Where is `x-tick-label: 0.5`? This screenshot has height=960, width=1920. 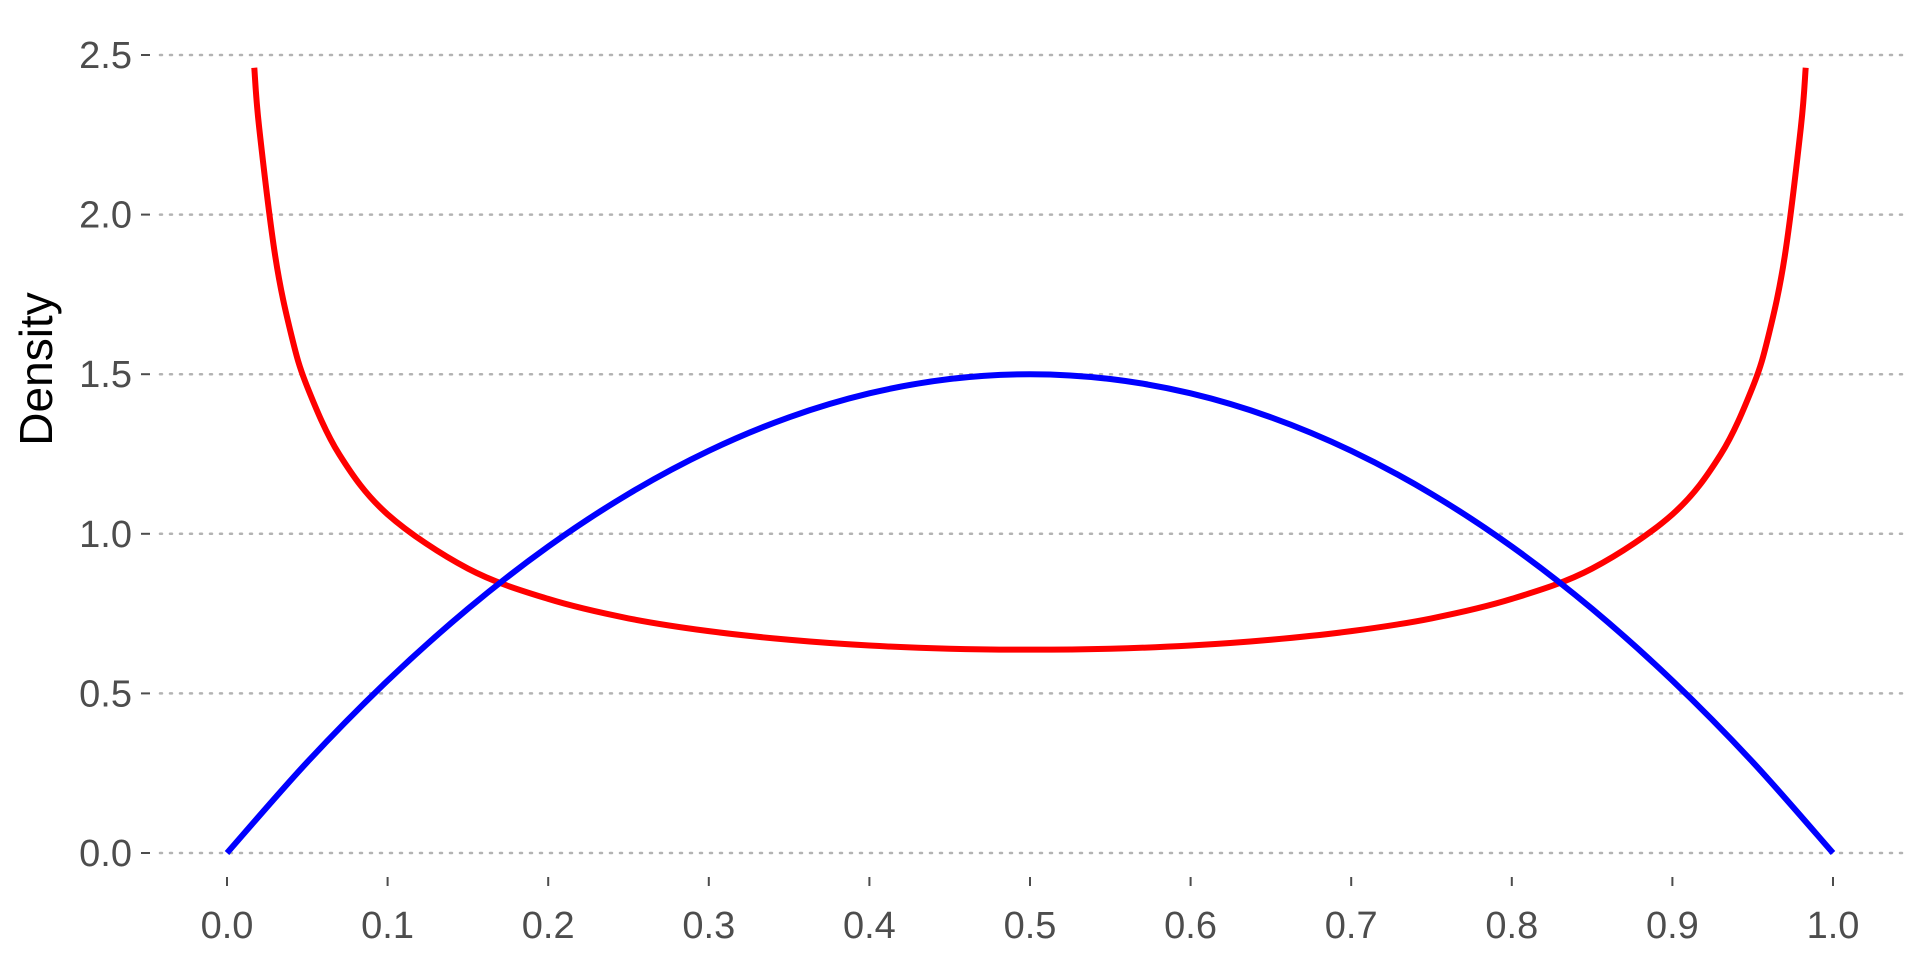
x-tick-label: 0.5 is located at coordinates (1030, 926).